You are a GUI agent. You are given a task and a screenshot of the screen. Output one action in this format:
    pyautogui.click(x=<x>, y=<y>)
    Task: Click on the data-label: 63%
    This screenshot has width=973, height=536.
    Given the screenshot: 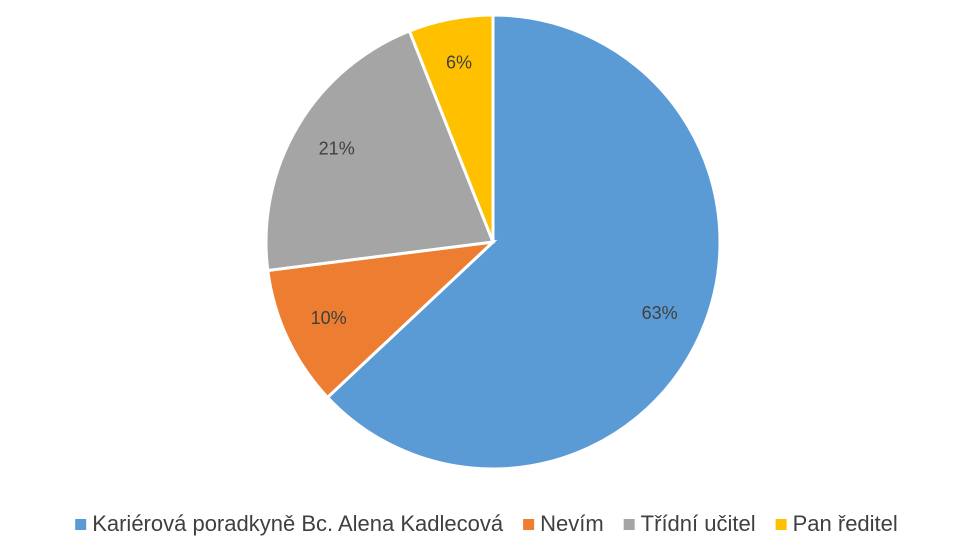 What is the action you would take?
    pyautogui.click(x=660, y=313)
    